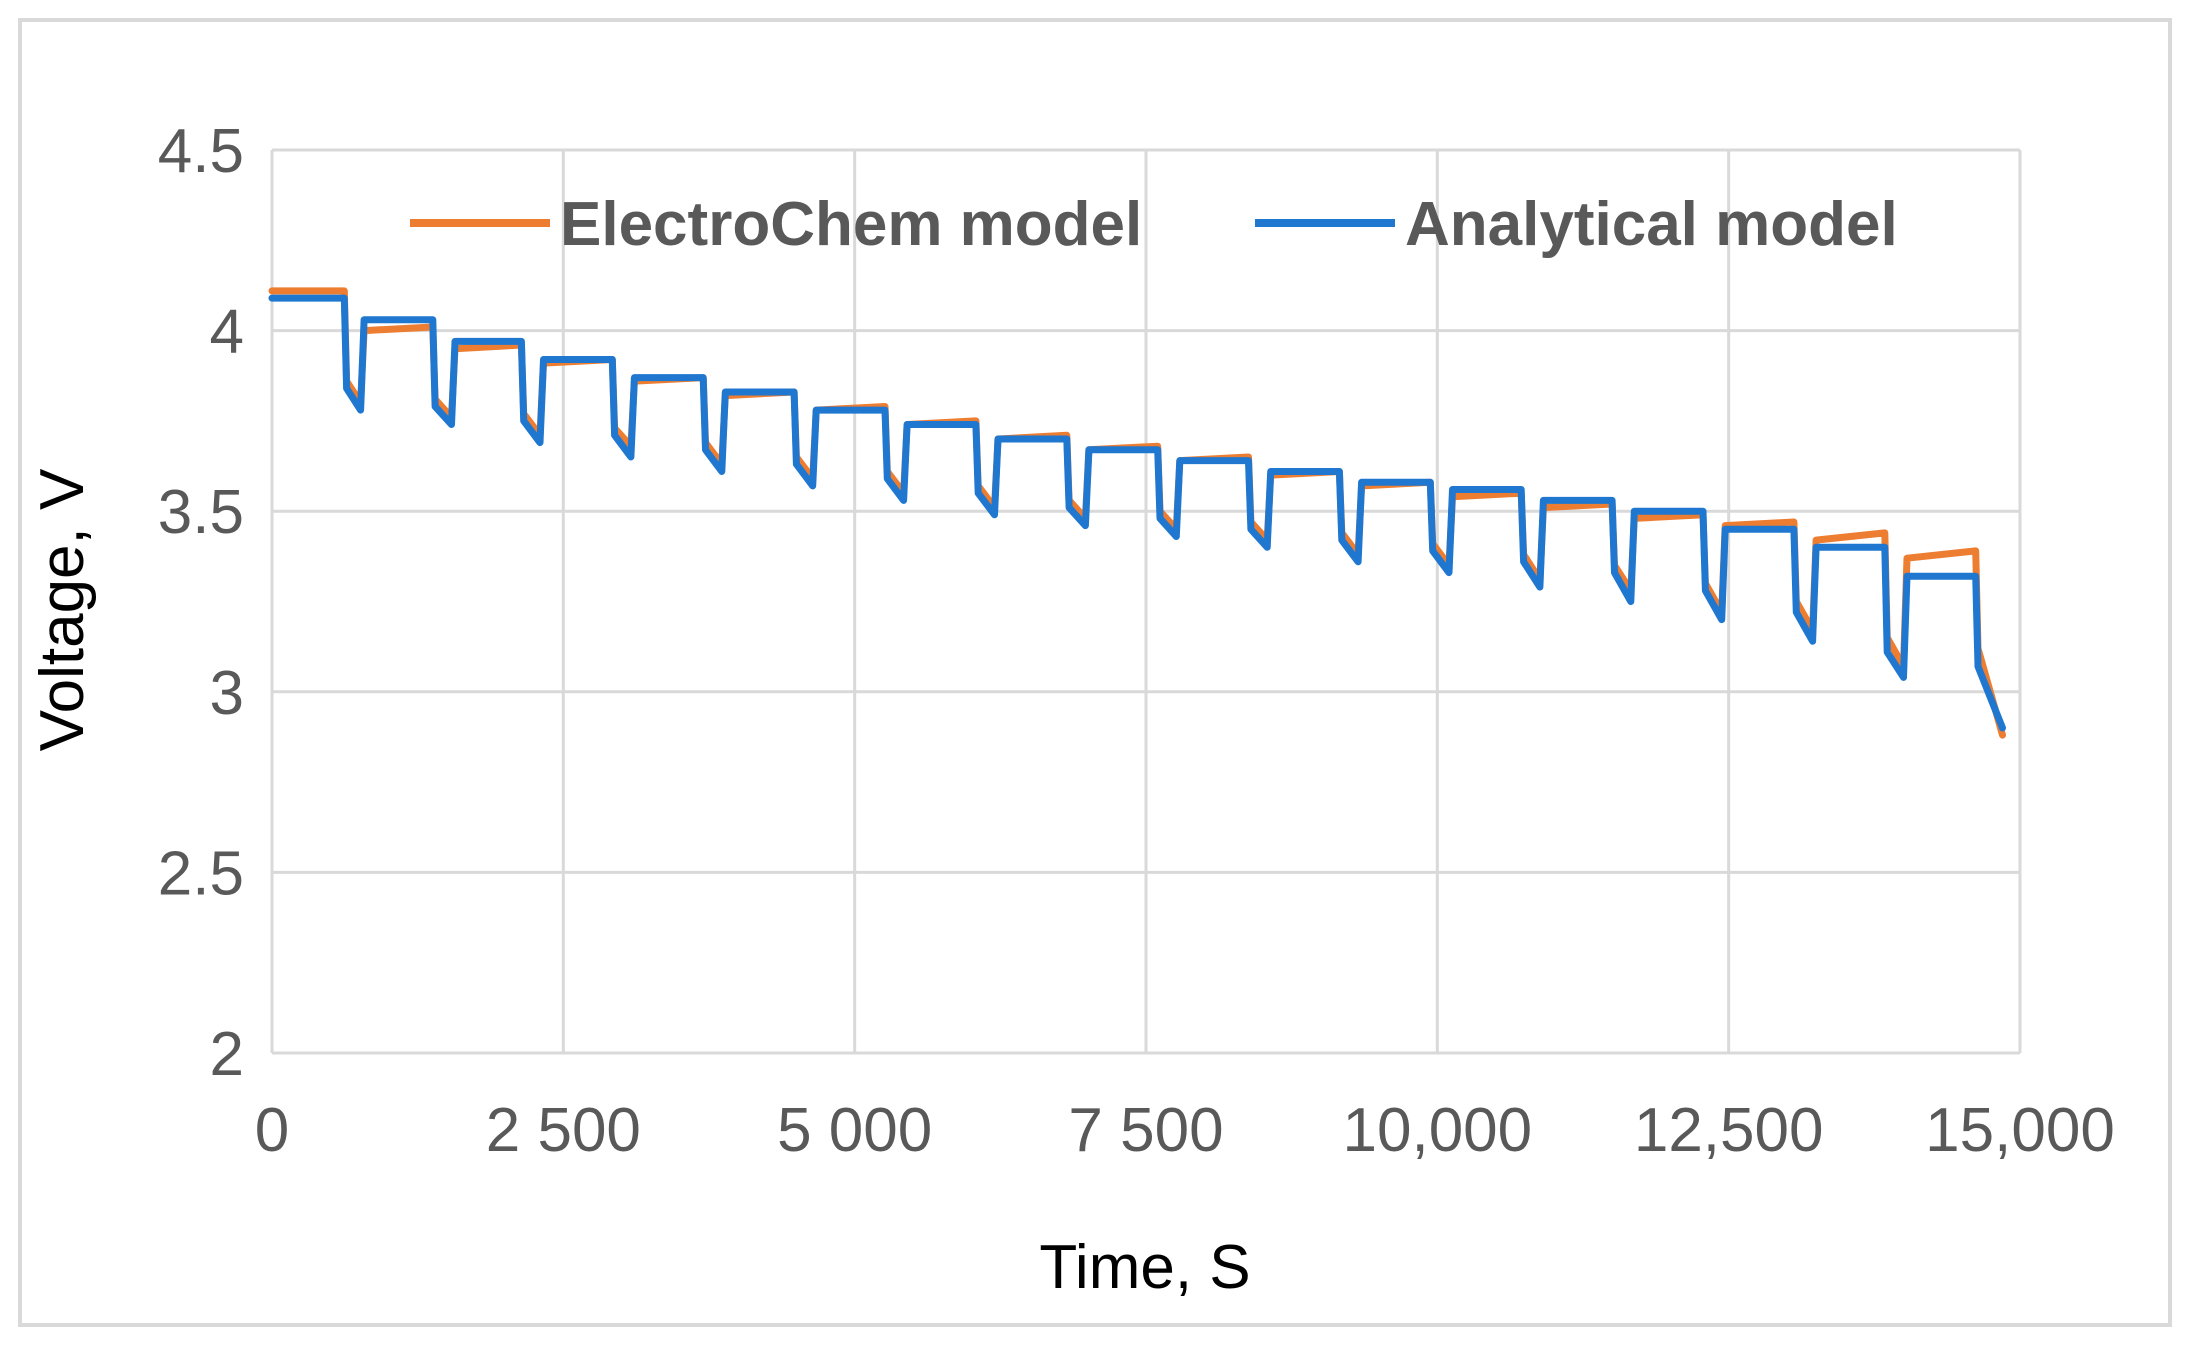 Image resolution: width=2190 pixels, height=1351 pixels. I want to click on x-tick-label: 10,000, so click(1438, 1130).